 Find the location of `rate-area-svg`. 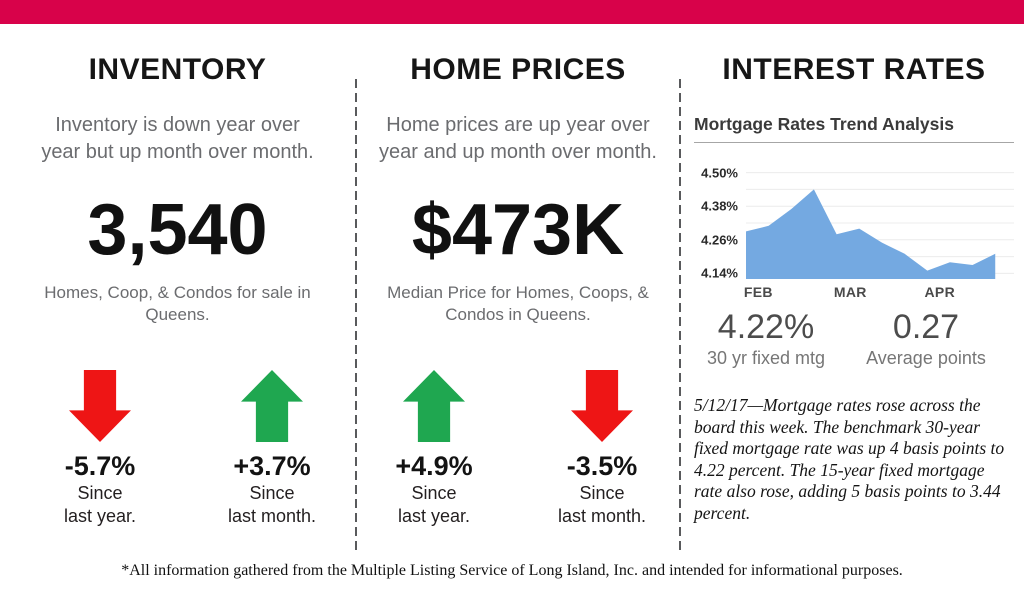

rate-area-svg is located at coordinates (880, 223).